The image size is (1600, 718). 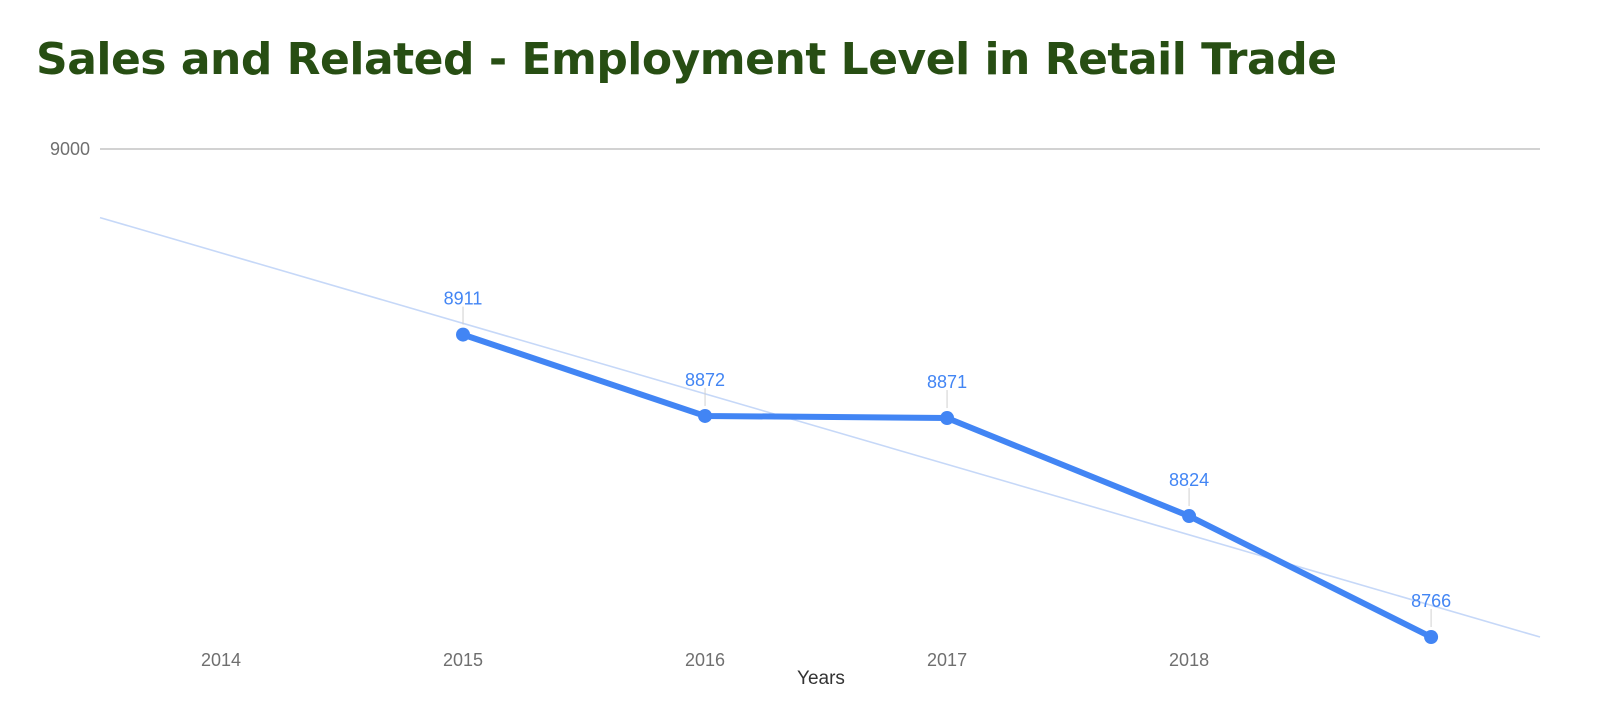 What do you see at coordinates (221, 660) in the screenshot?
I see `x-tick-label: 2014` at bounding box center [221, 660].